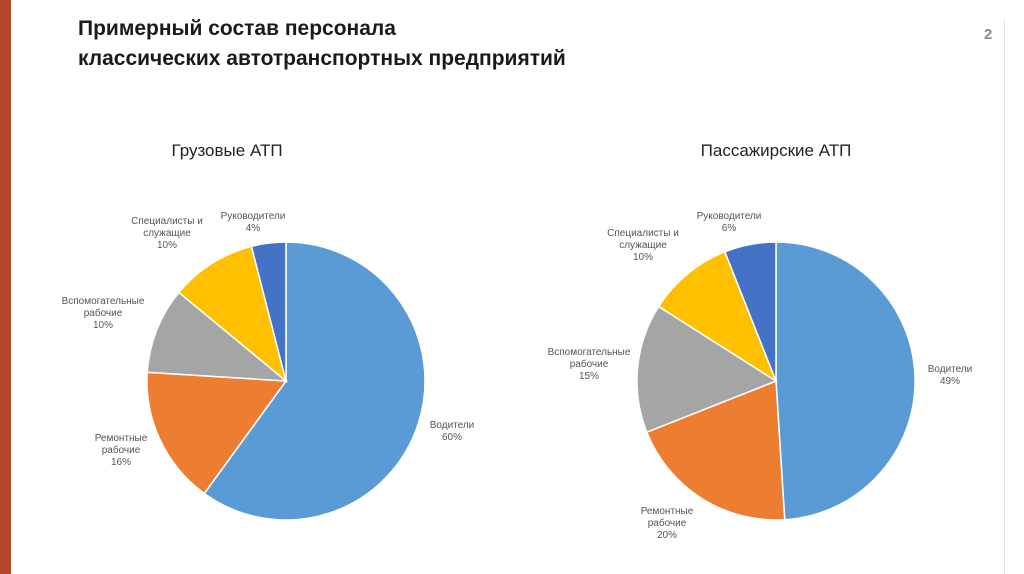 Image resolution: width=1024 pixels, height=574 pixels. Describe the element at coordinates (667, 523) in the screenshot. I see `data-label-1-1: Ремонтные рабочие 20%` at that location.